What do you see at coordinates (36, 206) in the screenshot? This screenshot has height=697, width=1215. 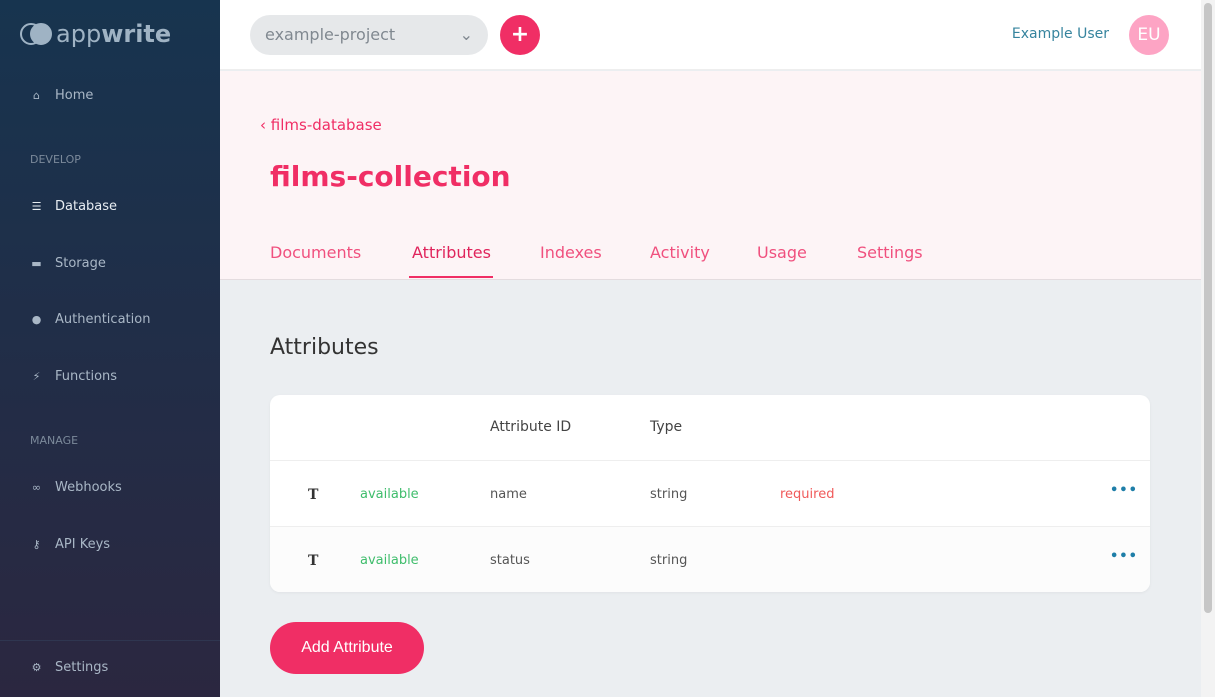 I see `database-icon: ☰` at bounding box center [36, 206].